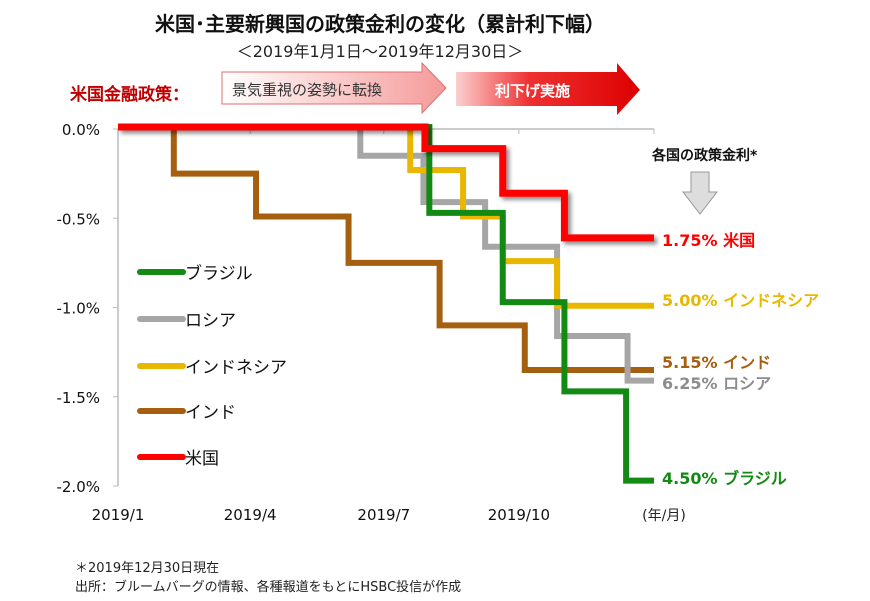 The width and height of the screenshot is (870, 601). What do you see at coordinates (118, 515) in the screenshot?
I see `x-tick-label: 2019/1` at bounding box center [118, 515].